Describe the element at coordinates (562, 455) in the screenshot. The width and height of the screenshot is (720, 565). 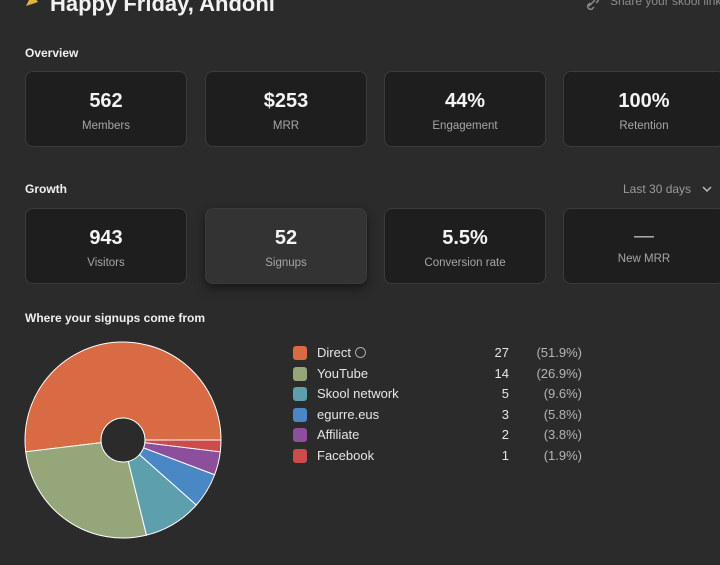
I see `source-share: (1.9%)` at that location.